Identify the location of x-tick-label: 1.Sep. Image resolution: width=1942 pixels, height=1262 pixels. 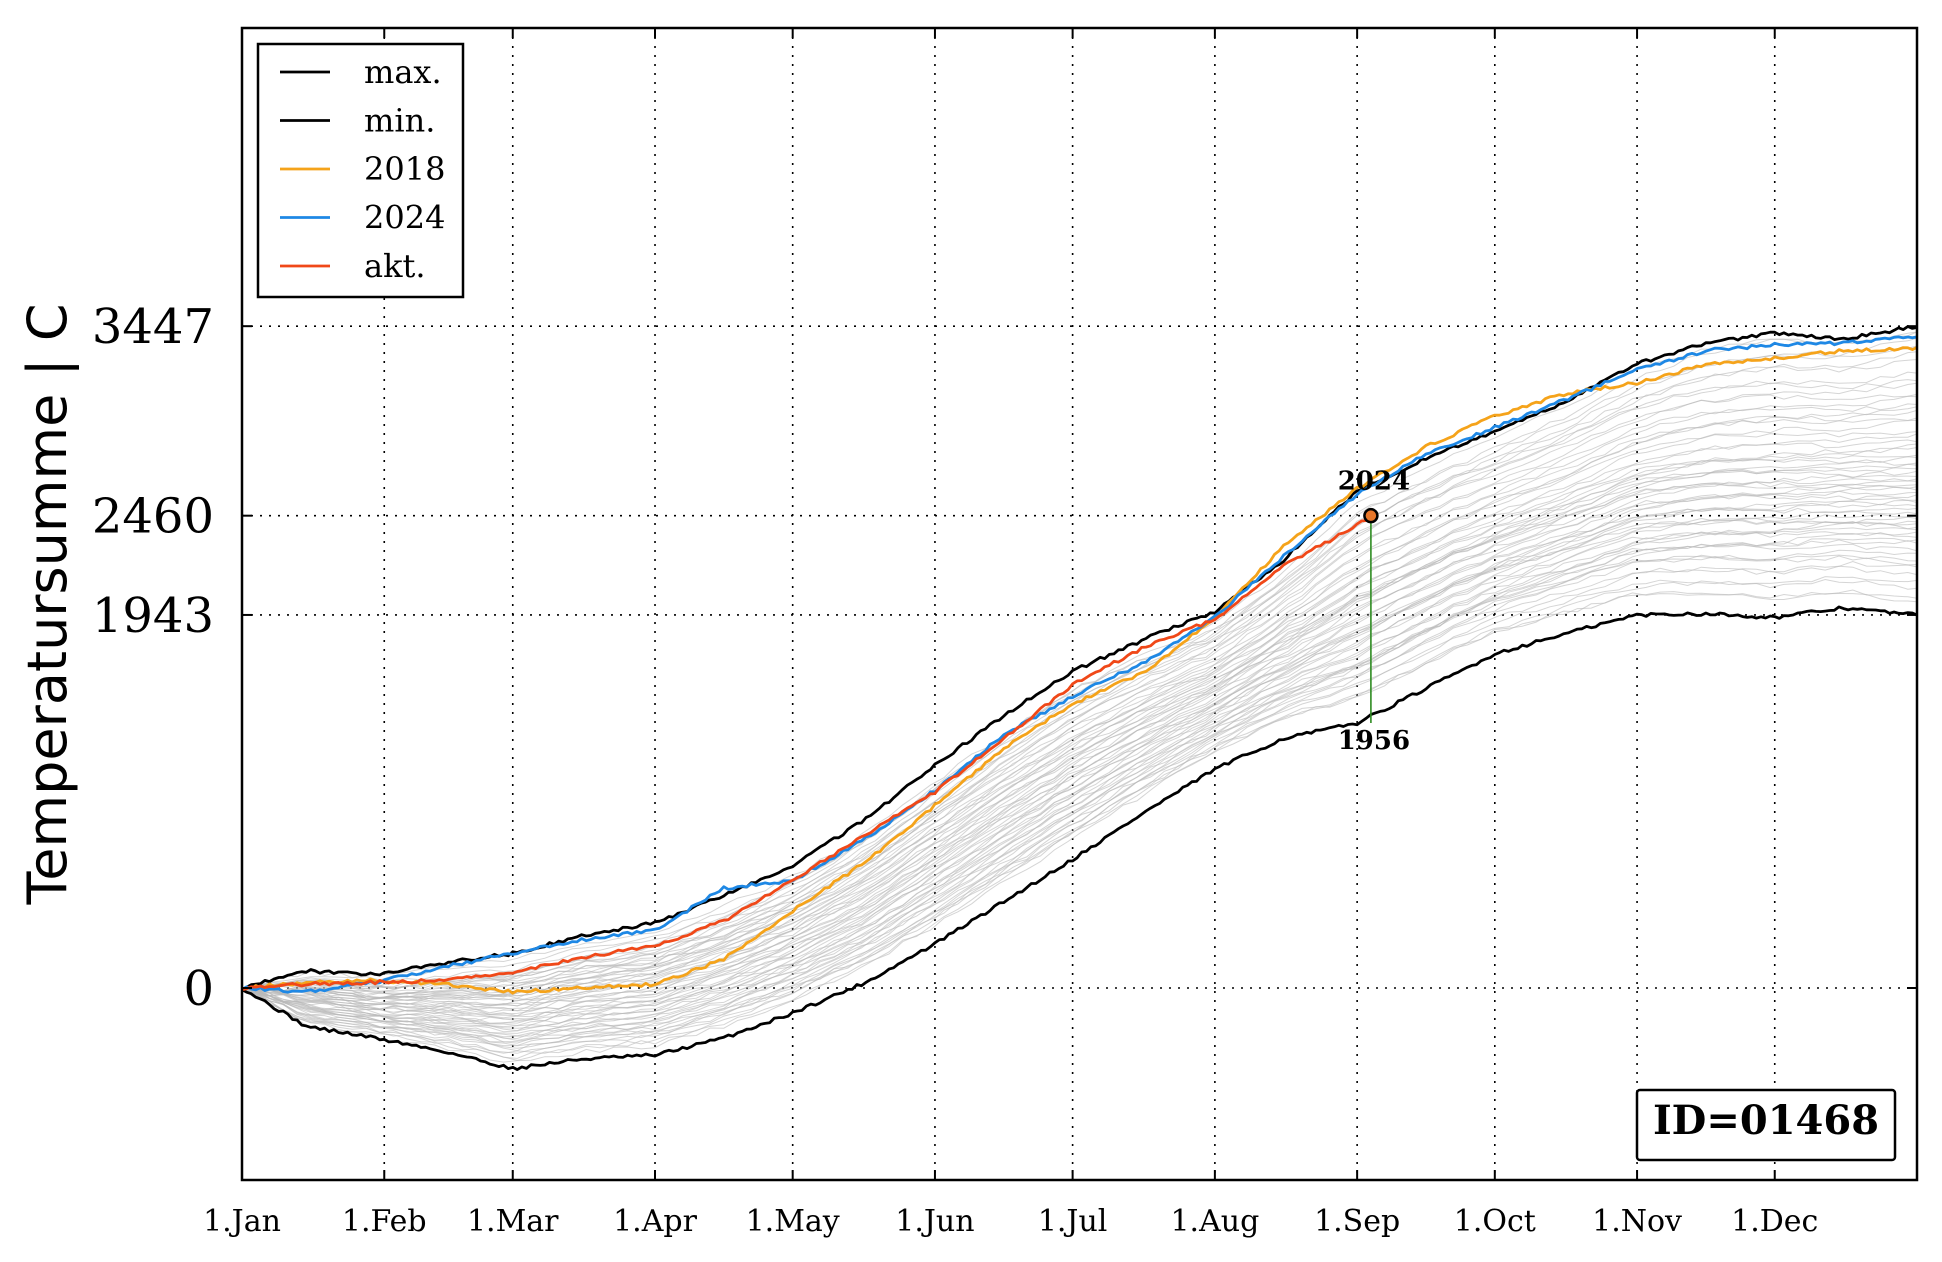
(1357, 1221).